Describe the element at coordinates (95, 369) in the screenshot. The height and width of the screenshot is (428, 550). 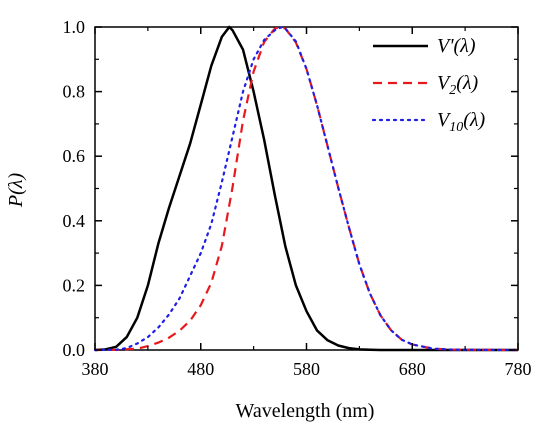
I see `x-tick-label: 380` at that location.